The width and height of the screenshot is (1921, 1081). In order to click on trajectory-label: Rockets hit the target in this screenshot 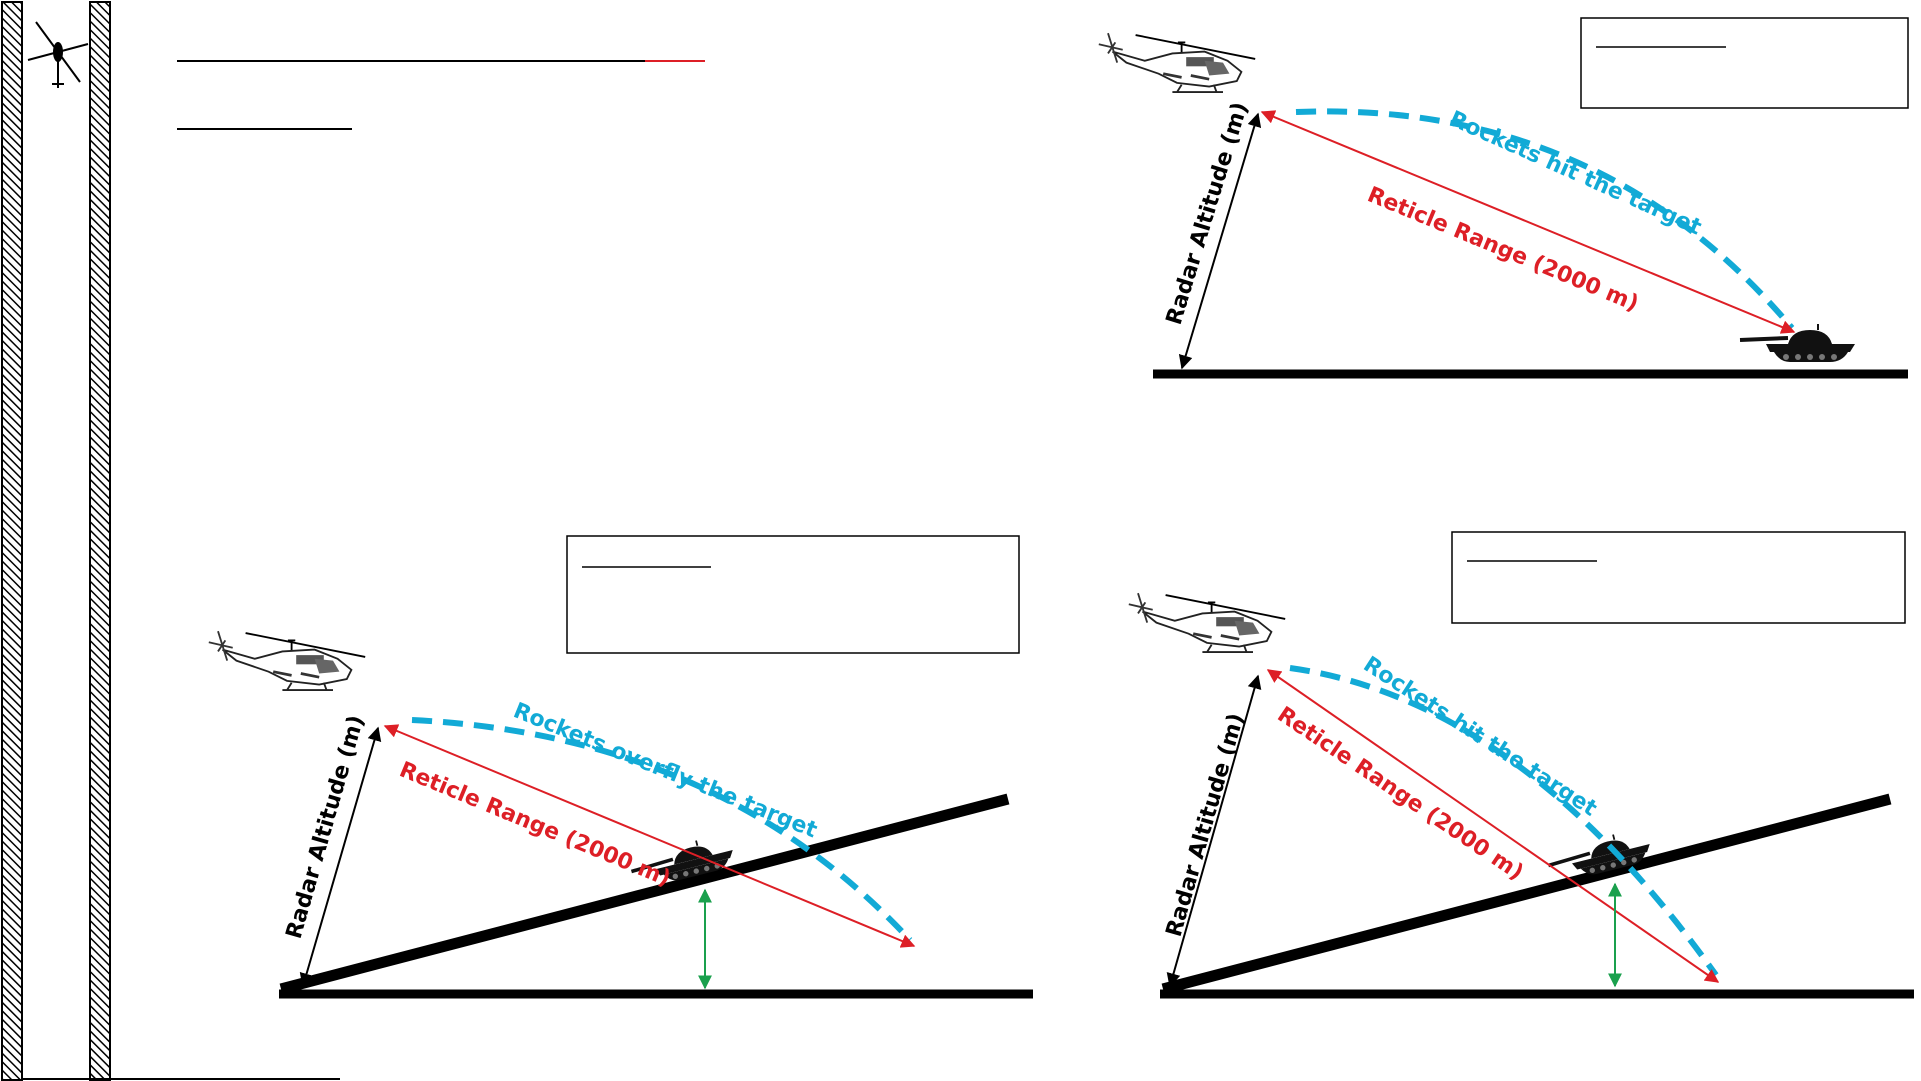, I will do `click(1576, 174)`.